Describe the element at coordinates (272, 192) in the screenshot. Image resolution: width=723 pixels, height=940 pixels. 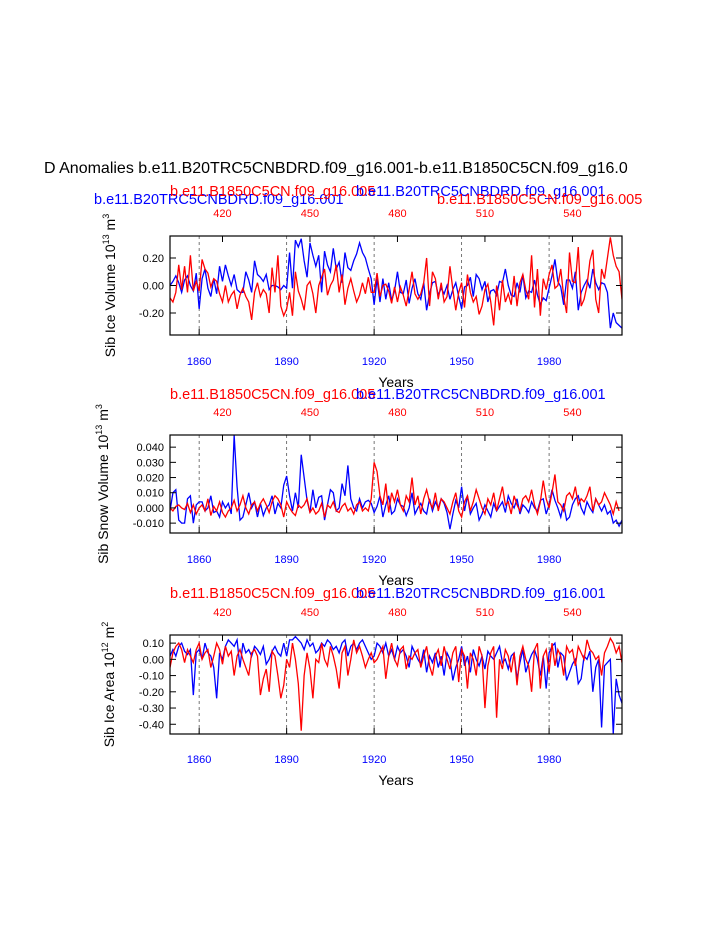
I see `panel-title-overlay: b.e11.B1850C5CN.f09_g16.005` at that location.